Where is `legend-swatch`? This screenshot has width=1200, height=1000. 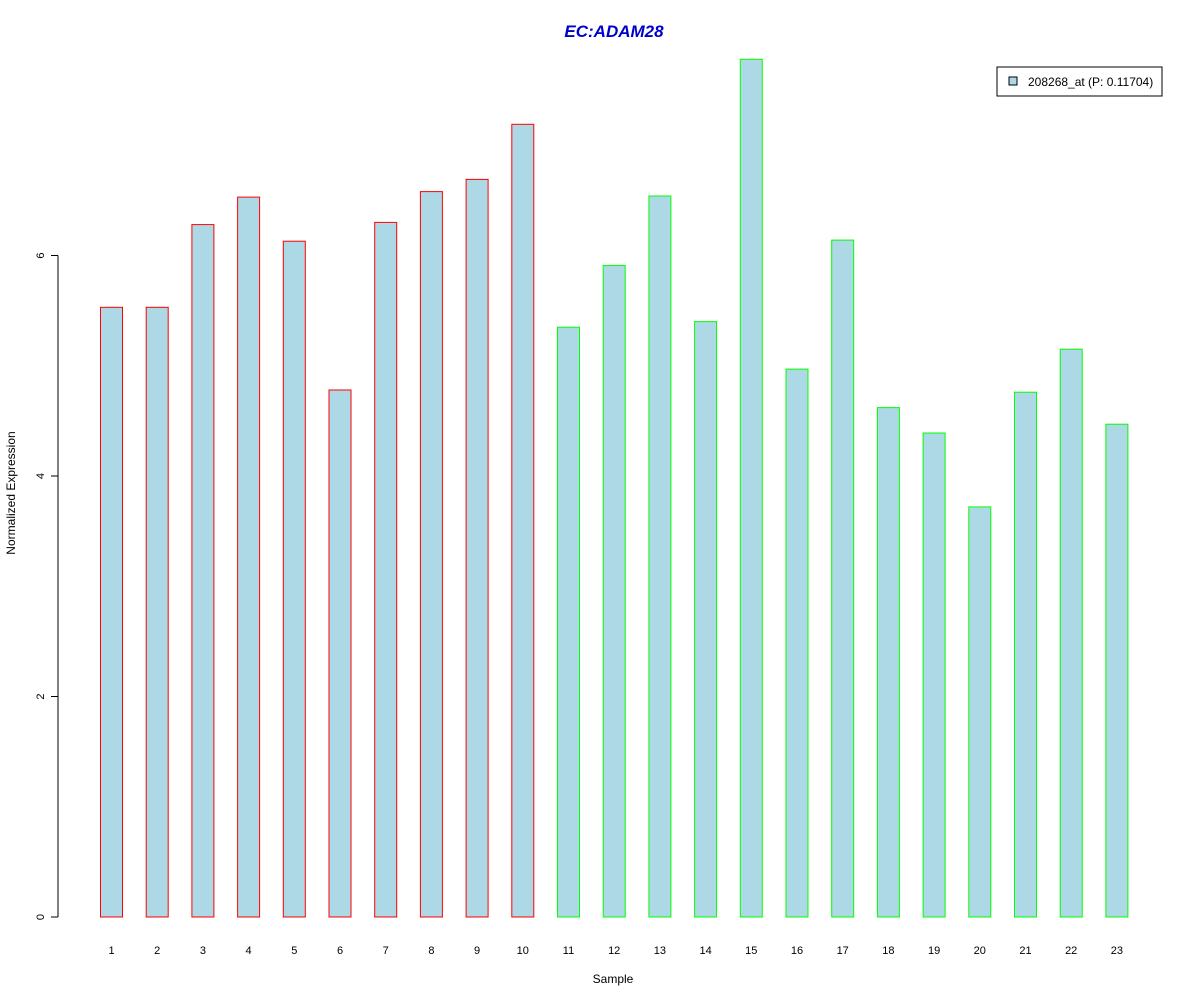
legend-swatch is located at coordinates (1013, 81).